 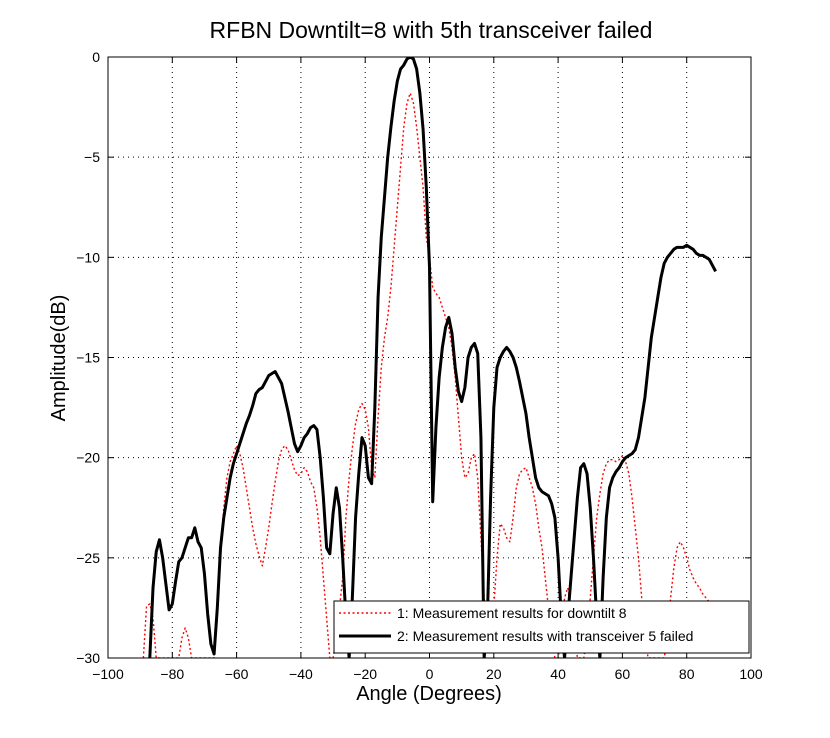 What do you see at coordinates (512, 613) in the screenshot?
I see `legend-label-series-1: 1: Measurement results for downtilt 8` at bounding box center [512, 613].